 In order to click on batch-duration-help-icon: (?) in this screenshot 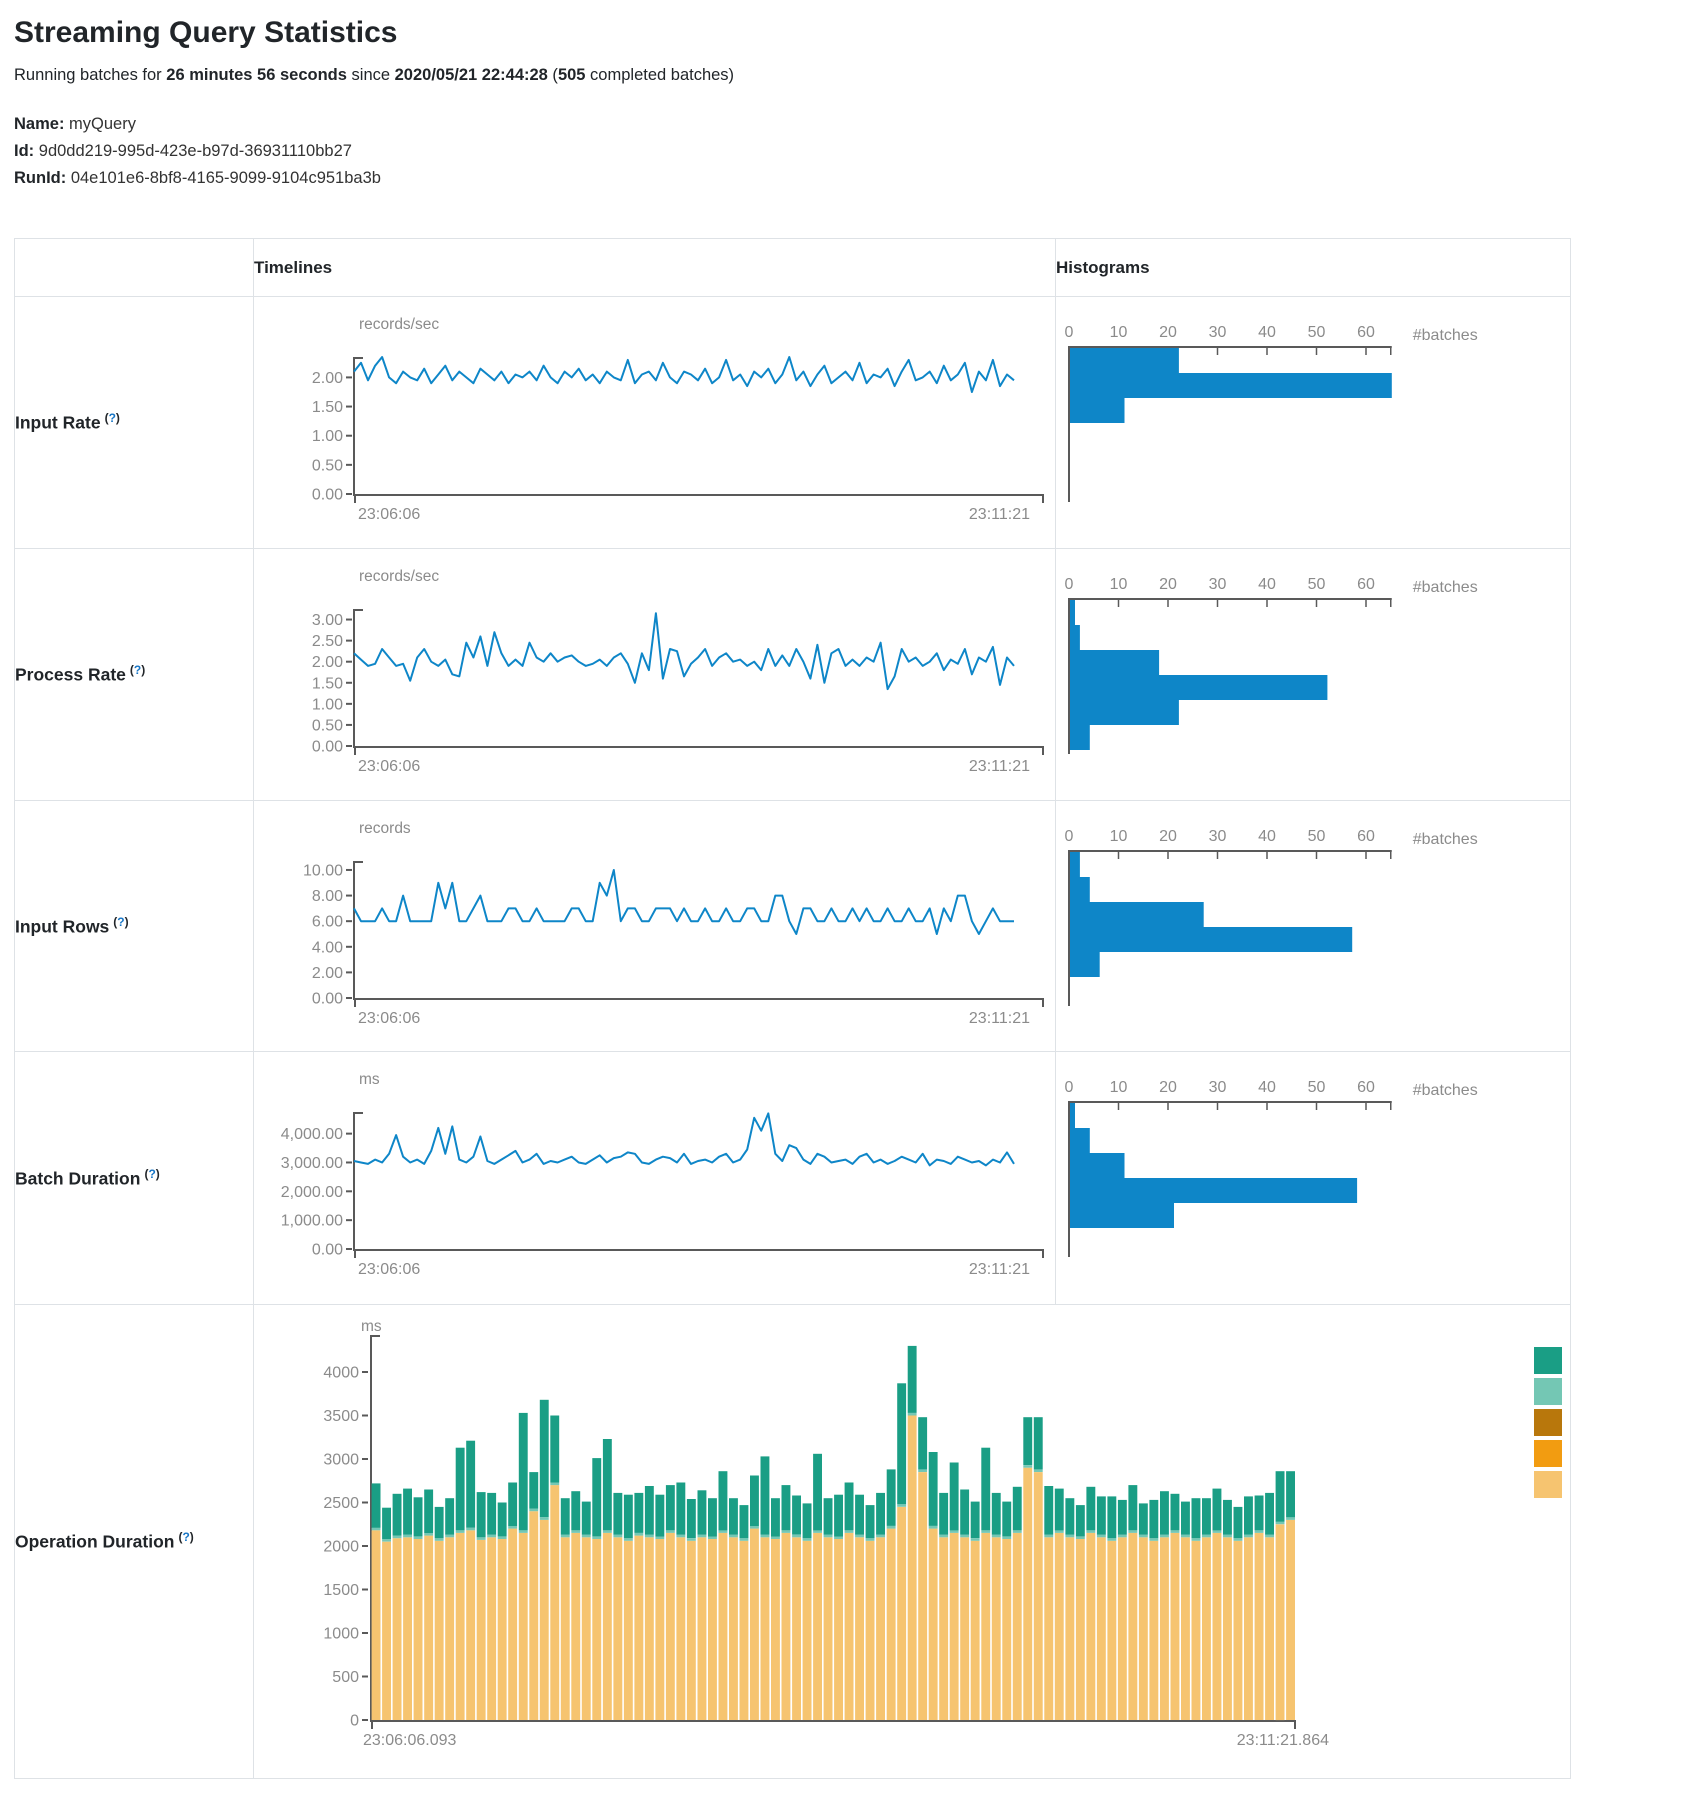, I will do `click(152, 1173)`.